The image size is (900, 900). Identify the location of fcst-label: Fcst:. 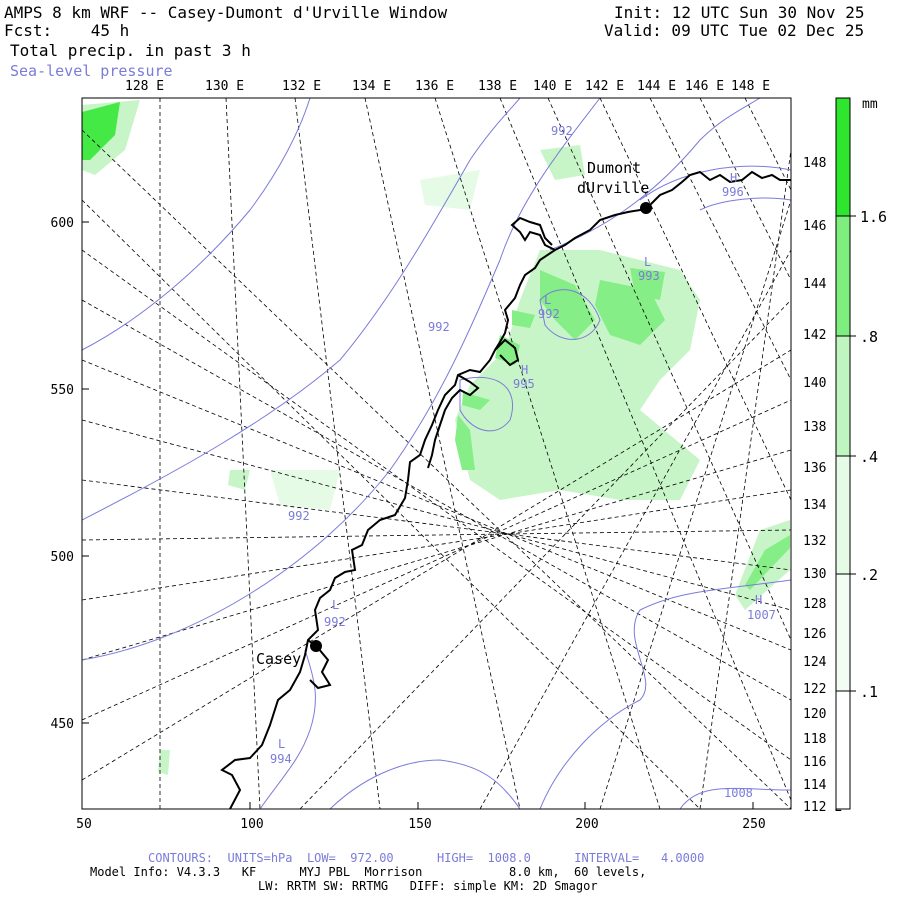
(28, 30).